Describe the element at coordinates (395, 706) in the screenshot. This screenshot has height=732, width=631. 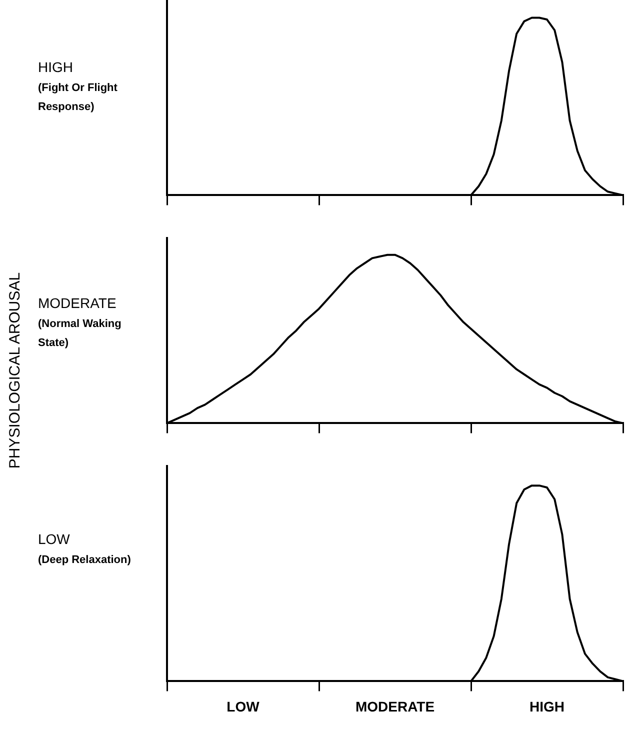
I see `x-tick-label: MODERATE` at that location.